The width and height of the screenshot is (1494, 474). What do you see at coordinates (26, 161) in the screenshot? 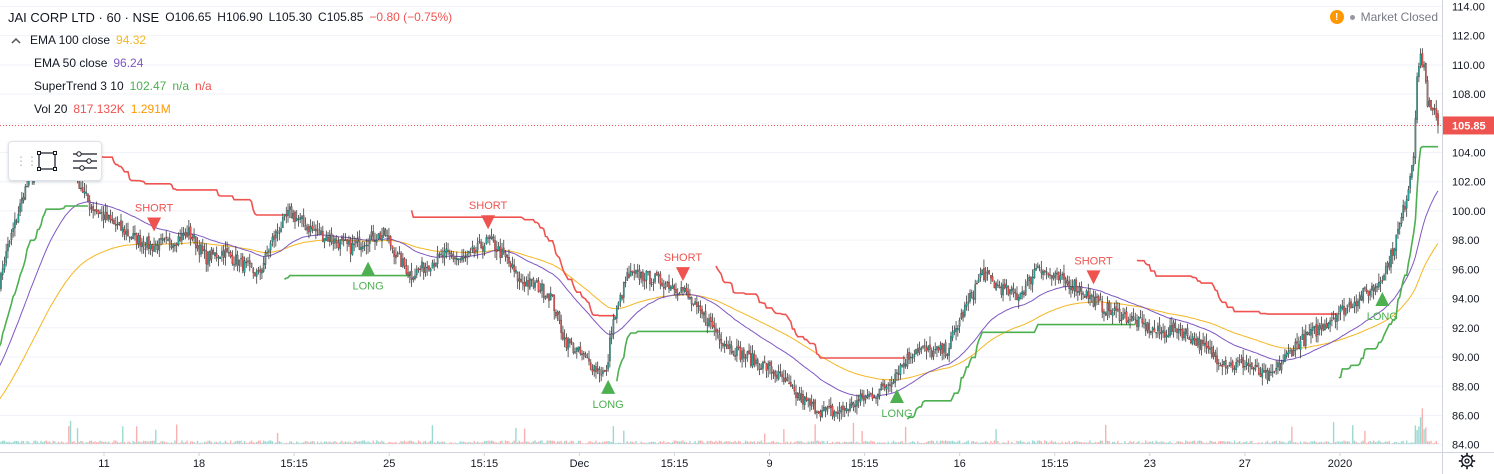
I see `drag-handle-icon: ⋮⋮` at bounding box center [26, 161].